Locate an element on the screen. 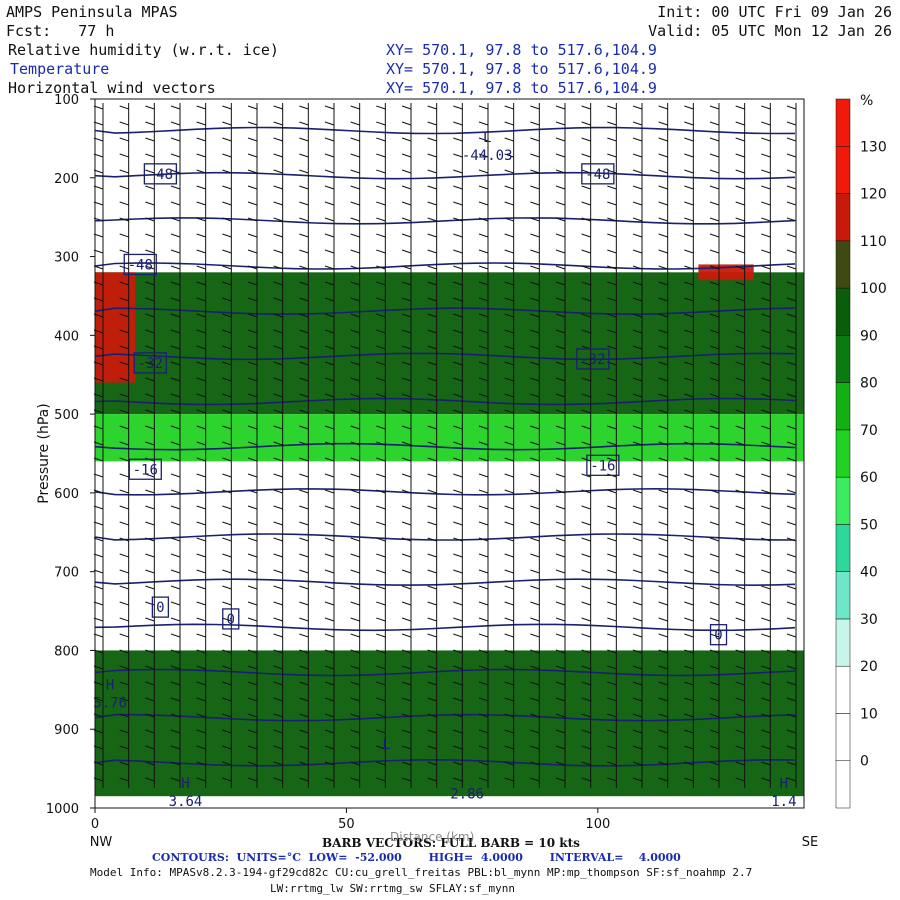  extremum-value: -44.03 is located at coordinates (487, 156).